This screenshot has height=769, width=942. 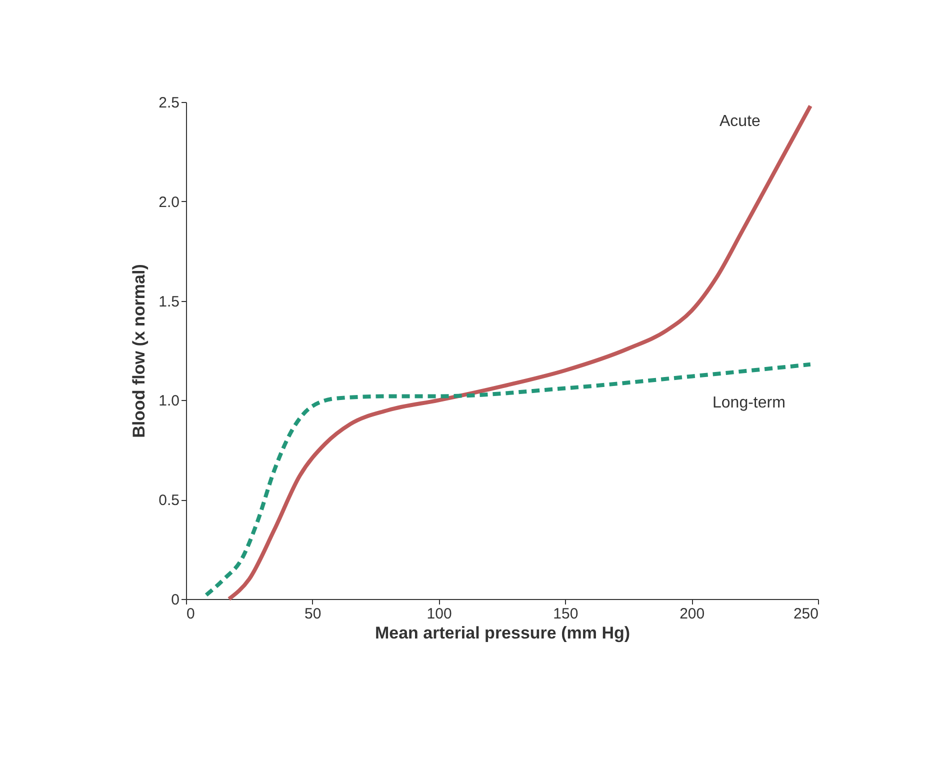 What do you see at coordinates (313, 614) in the screenshot?
I see `x-tick-label: 50` at bounding box center [313, 614].